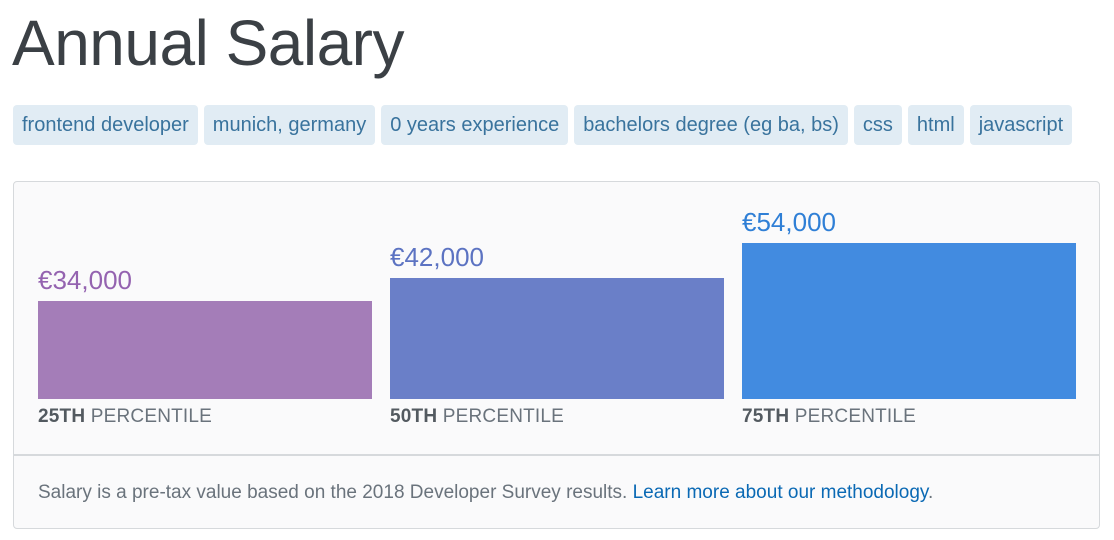 Image resolution: width=1114 pixels, height=540 pixels. What do you see at coordinates (289, 125) in the screenshot?
I see `tag-location: munich, germany` at bounding box center [289, 125].